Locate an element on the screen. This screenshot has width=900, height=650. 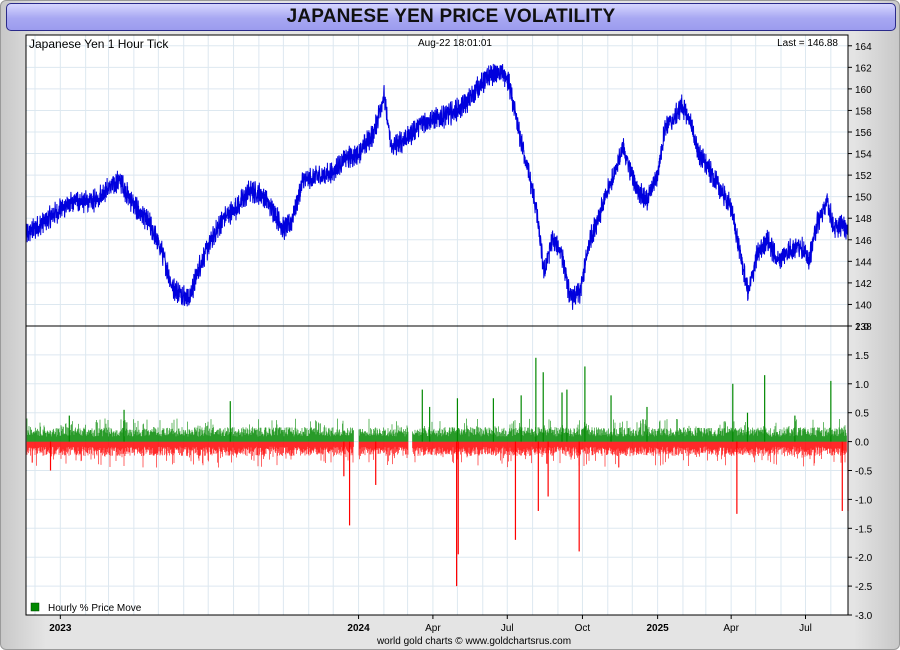
vol-tick-label: 0.0 is located at coordinates (862, 443).